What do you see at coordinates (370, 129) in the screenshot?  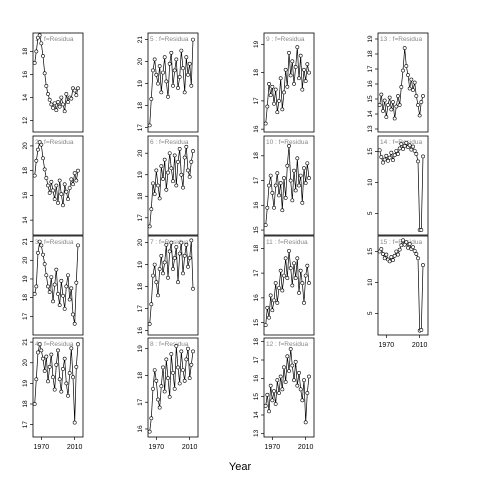 I see `y-tick-label: 13` at bounding box center [370, 129].